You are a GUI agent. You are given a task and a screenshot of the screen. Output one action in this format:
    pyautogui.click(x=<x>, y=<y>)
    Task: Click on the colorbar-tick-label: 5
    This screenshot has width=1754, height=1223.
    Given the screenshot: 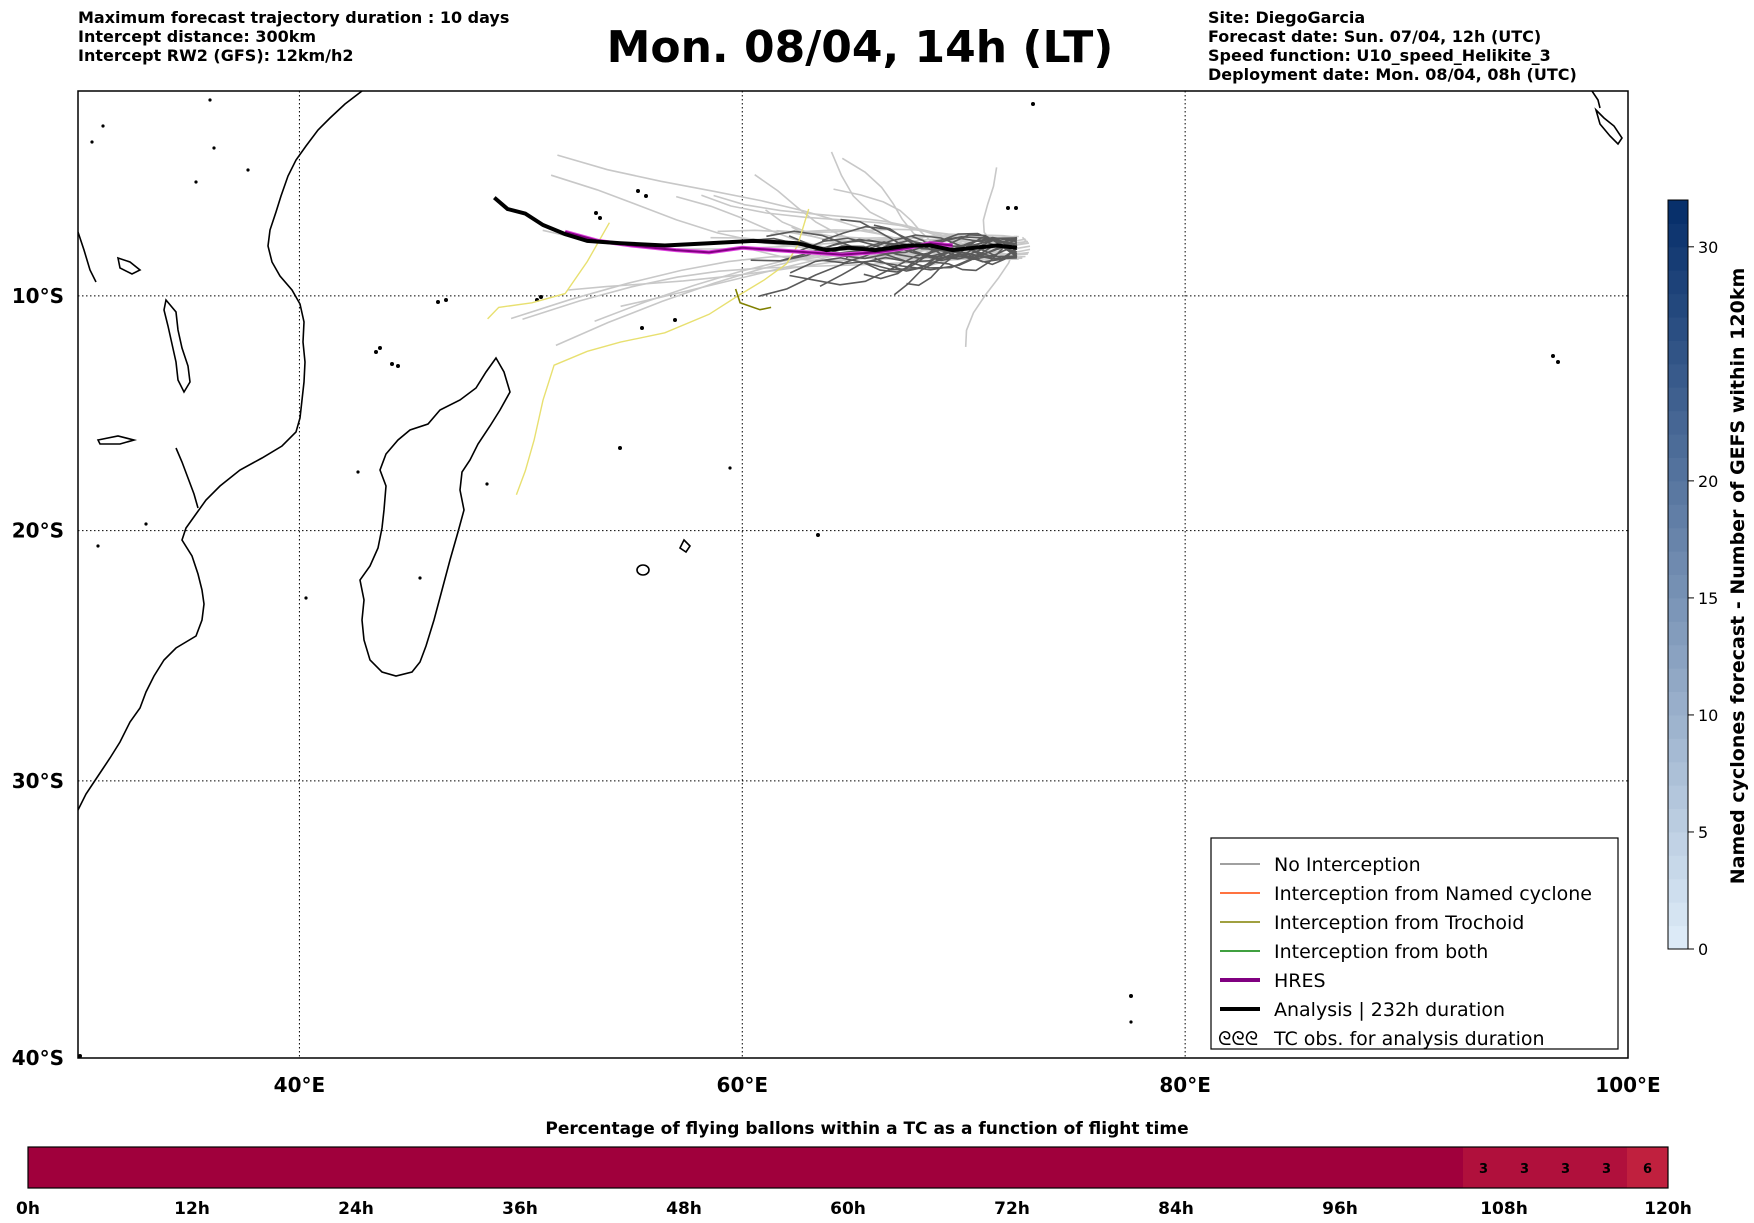 What is the action you would take?
    pyautogui.click(x=1703, y=832)
    